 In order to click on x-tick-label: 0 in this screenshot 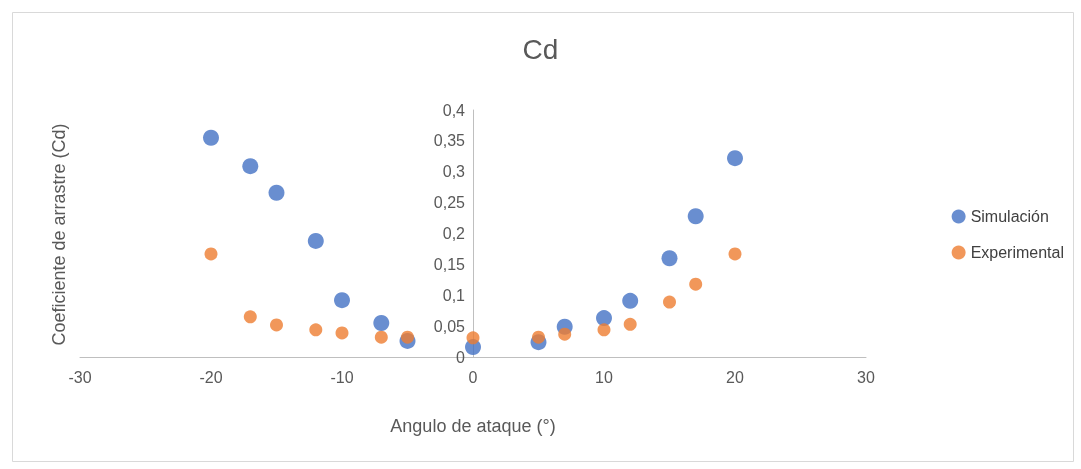, I will do `click(473, 377)`.